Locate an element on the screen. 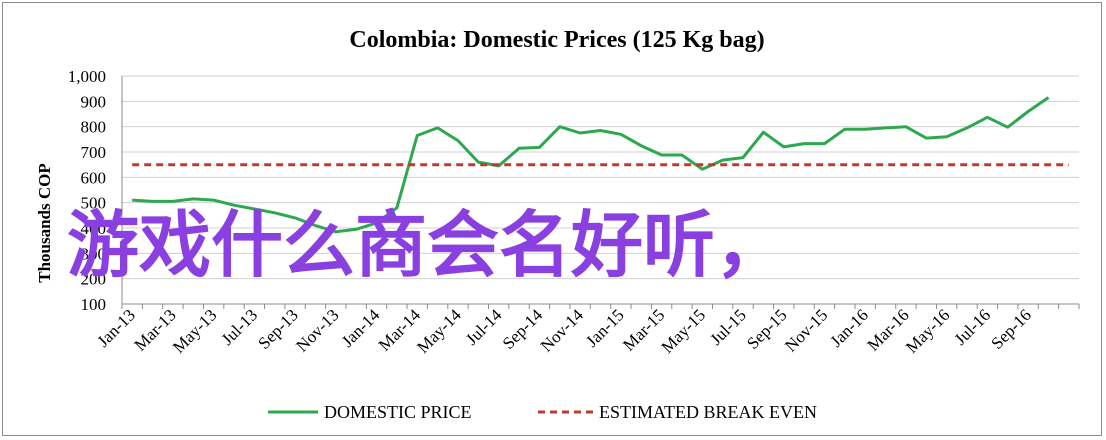 The image size is (1106, 440). y-tick-label: 800 is located at coordinates (94, 127).